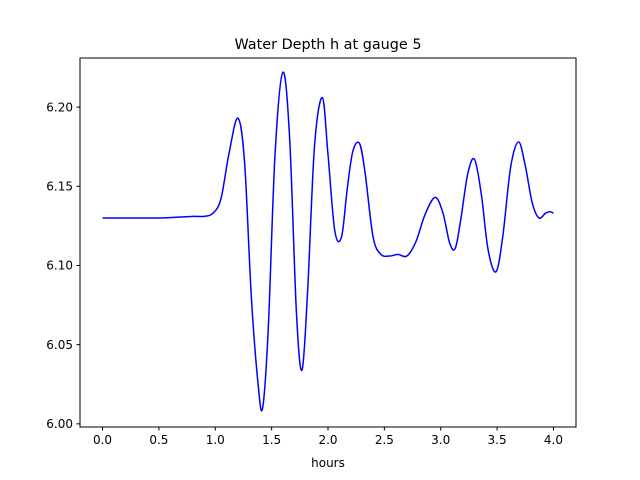 This screenshot has width=640, height=480. What do you see at coordinates (384, 440) in the screenshot?
I see `x-tick-label: 2.5` at bounding box center [384, 440].